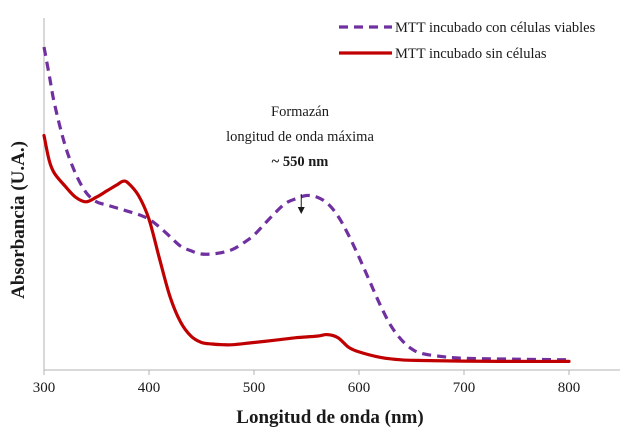 This screenshot has width=635, height=433. Describe the element at coordinates (44, 388) in the screenshot. I see `x-tick-label: 300` at that location.